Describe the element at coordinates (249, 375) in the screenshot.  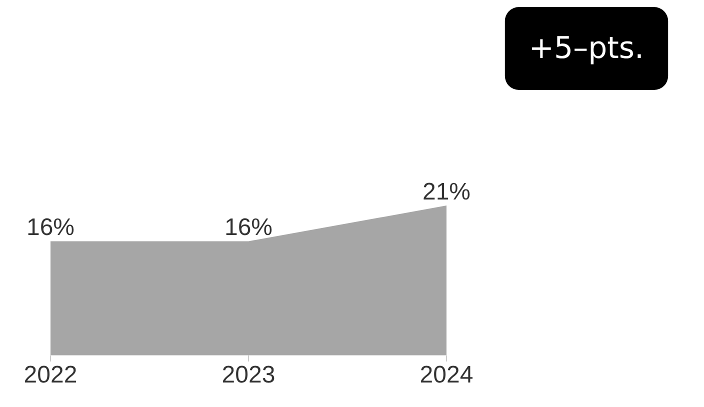
I see `x-tick-label: 2023` at that location.